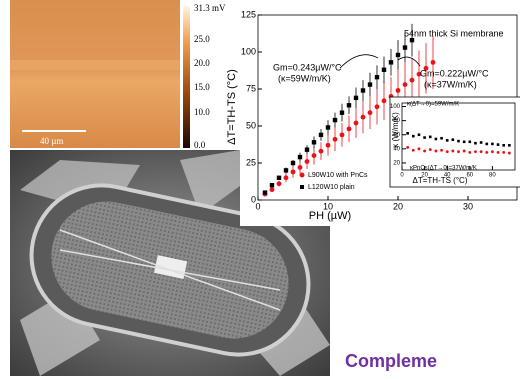 The height and width of the screenshot is (381, 520). What do you see at coordinates (202, 39) in the screenshot?
I see `colorbar-label: 25.0` at bounding box center [202, 39].